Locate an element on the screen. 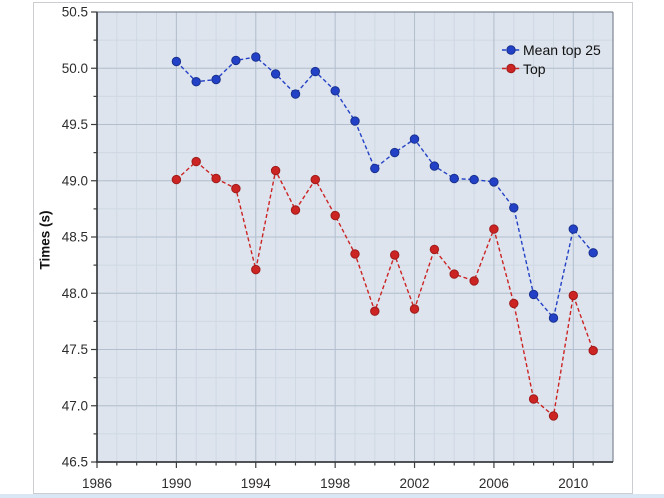 This screenshot has height=498, width=664. y-axis-tick-label: 48.0 is located at coordinates (75, 293).